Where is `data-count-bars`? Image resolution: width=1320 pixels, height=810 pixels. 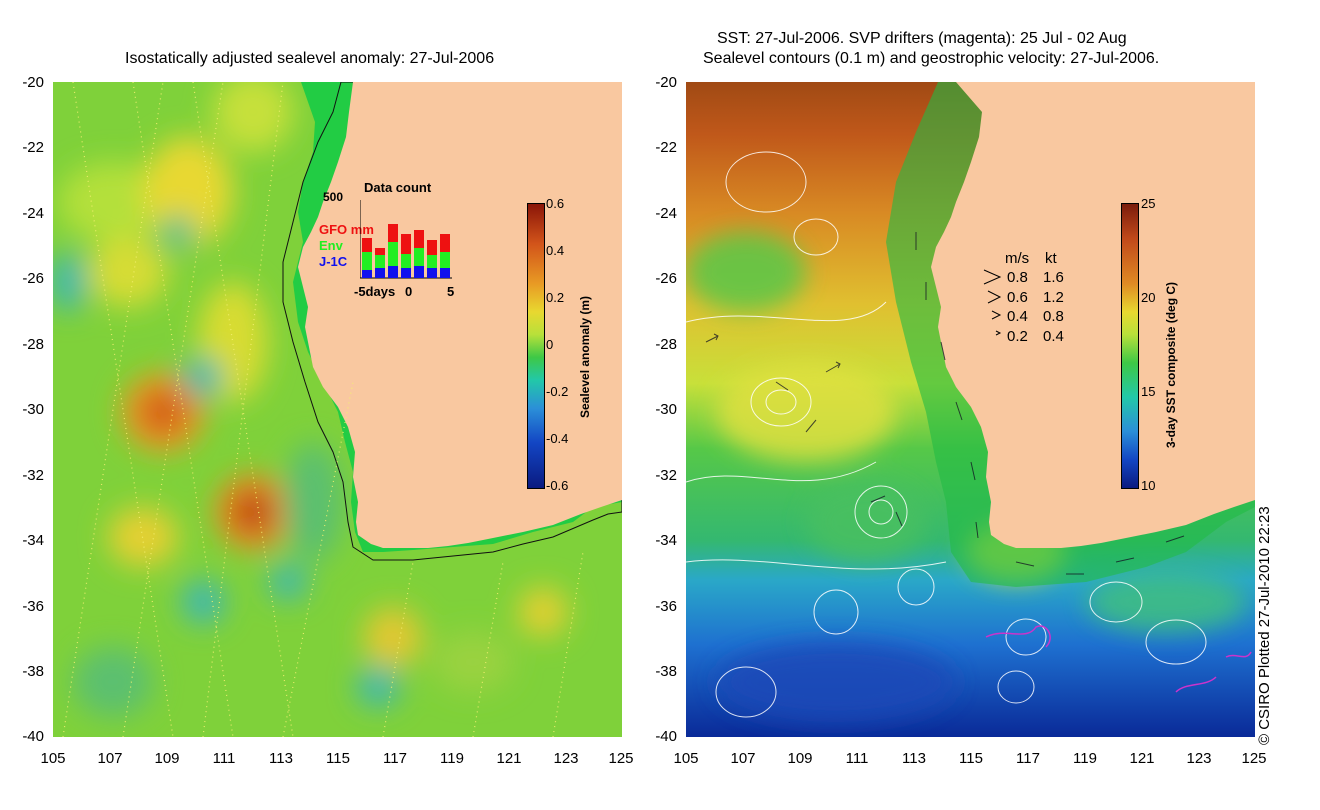 data-count-bars is located at coordinates (406, 239).